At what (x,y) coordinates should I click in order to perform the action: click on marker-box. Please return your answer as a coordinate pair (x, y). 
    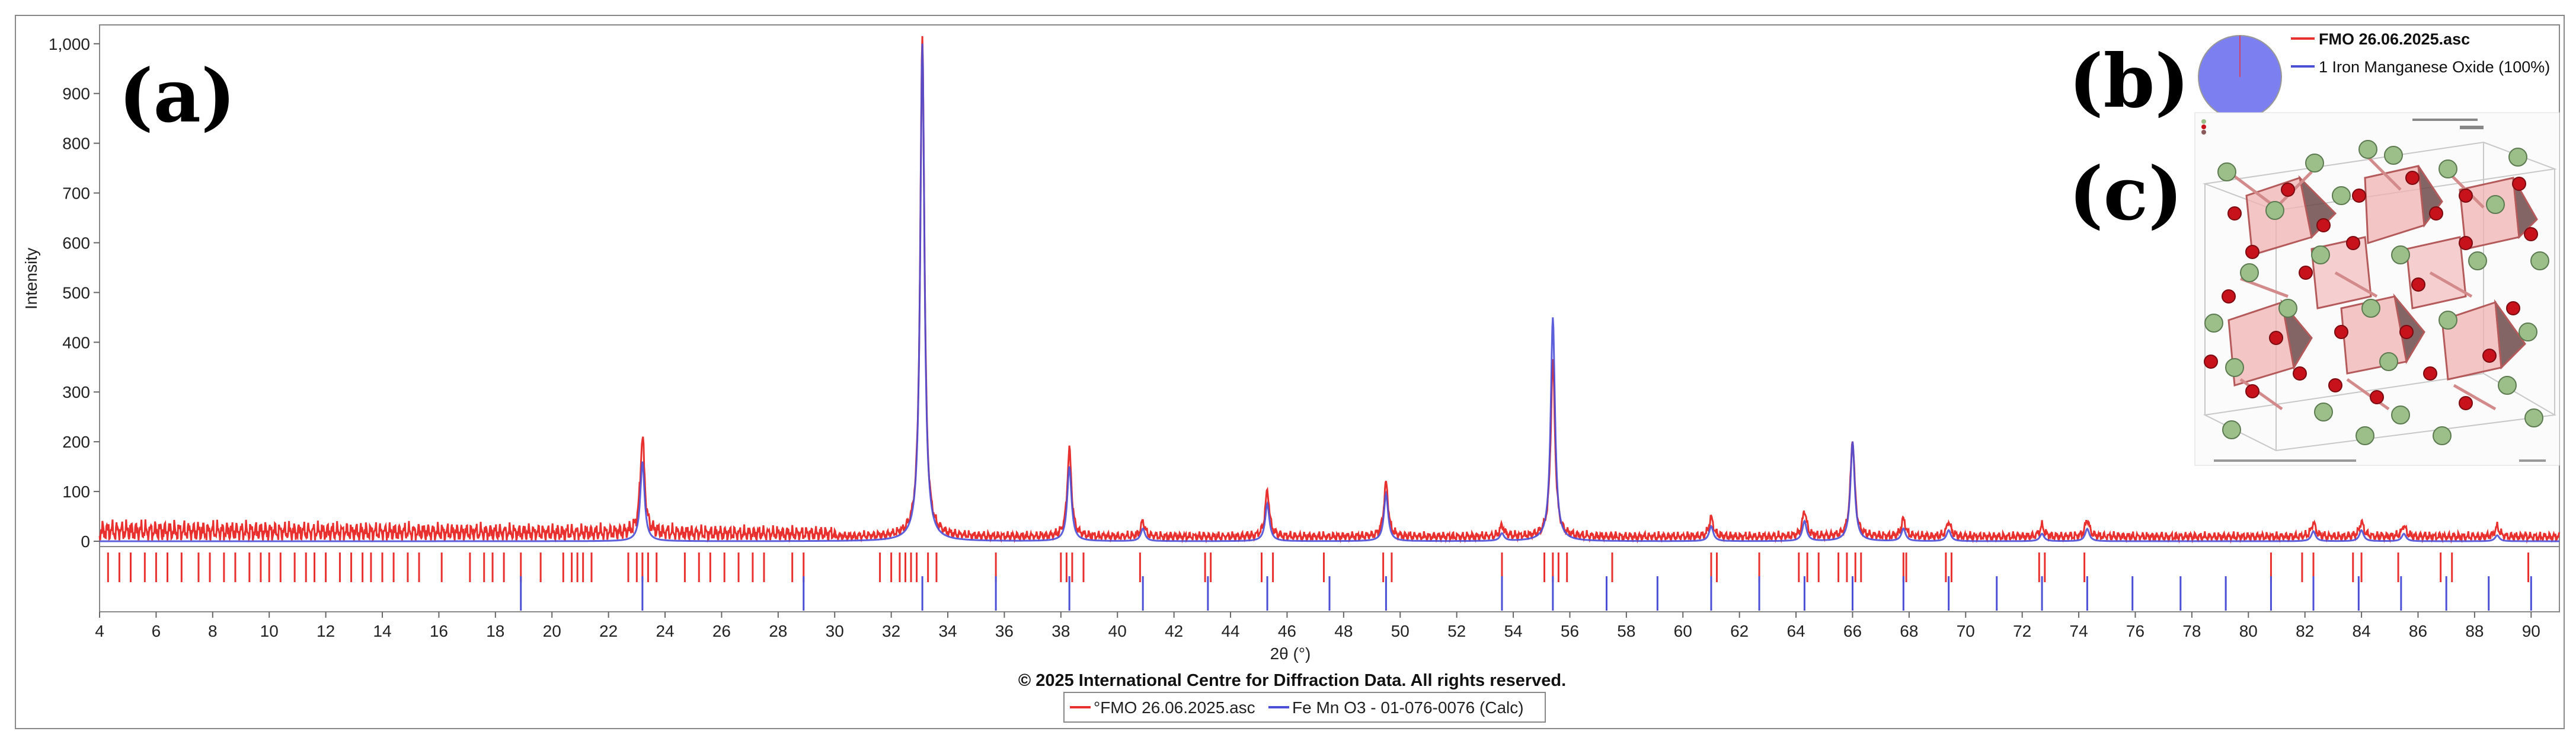
    Looking at the image, I should click on (1330, 579).